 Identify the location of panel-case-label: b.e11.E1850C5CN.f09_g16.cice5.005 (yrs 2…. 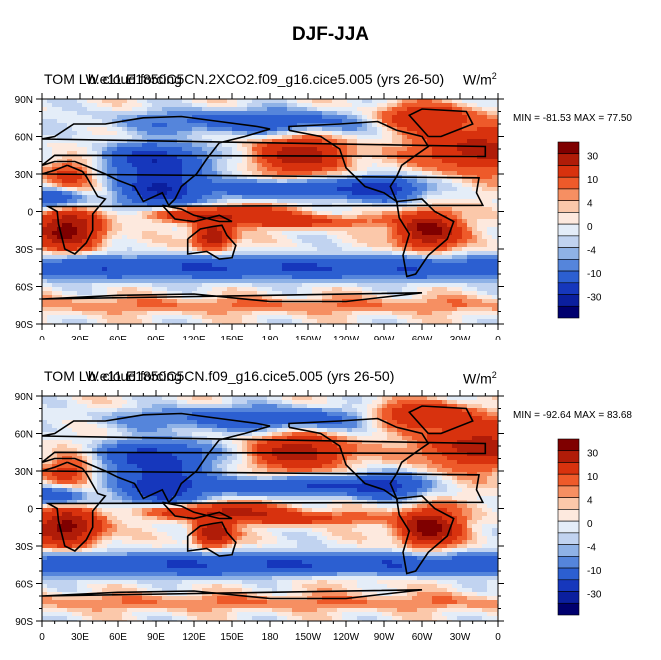
(241, 376).